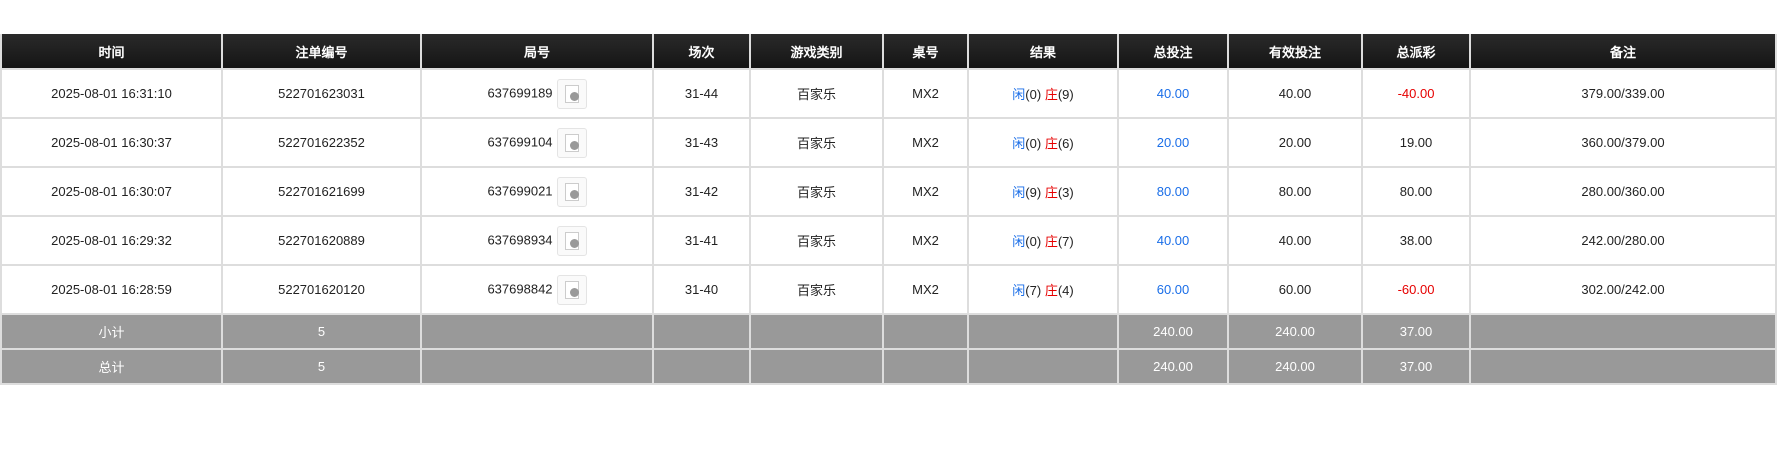 This screenshot has height=453, width=1777. Describe the element at coordinates (1033, 290) in the screenshot. I see `player-points: (7)` at that location.